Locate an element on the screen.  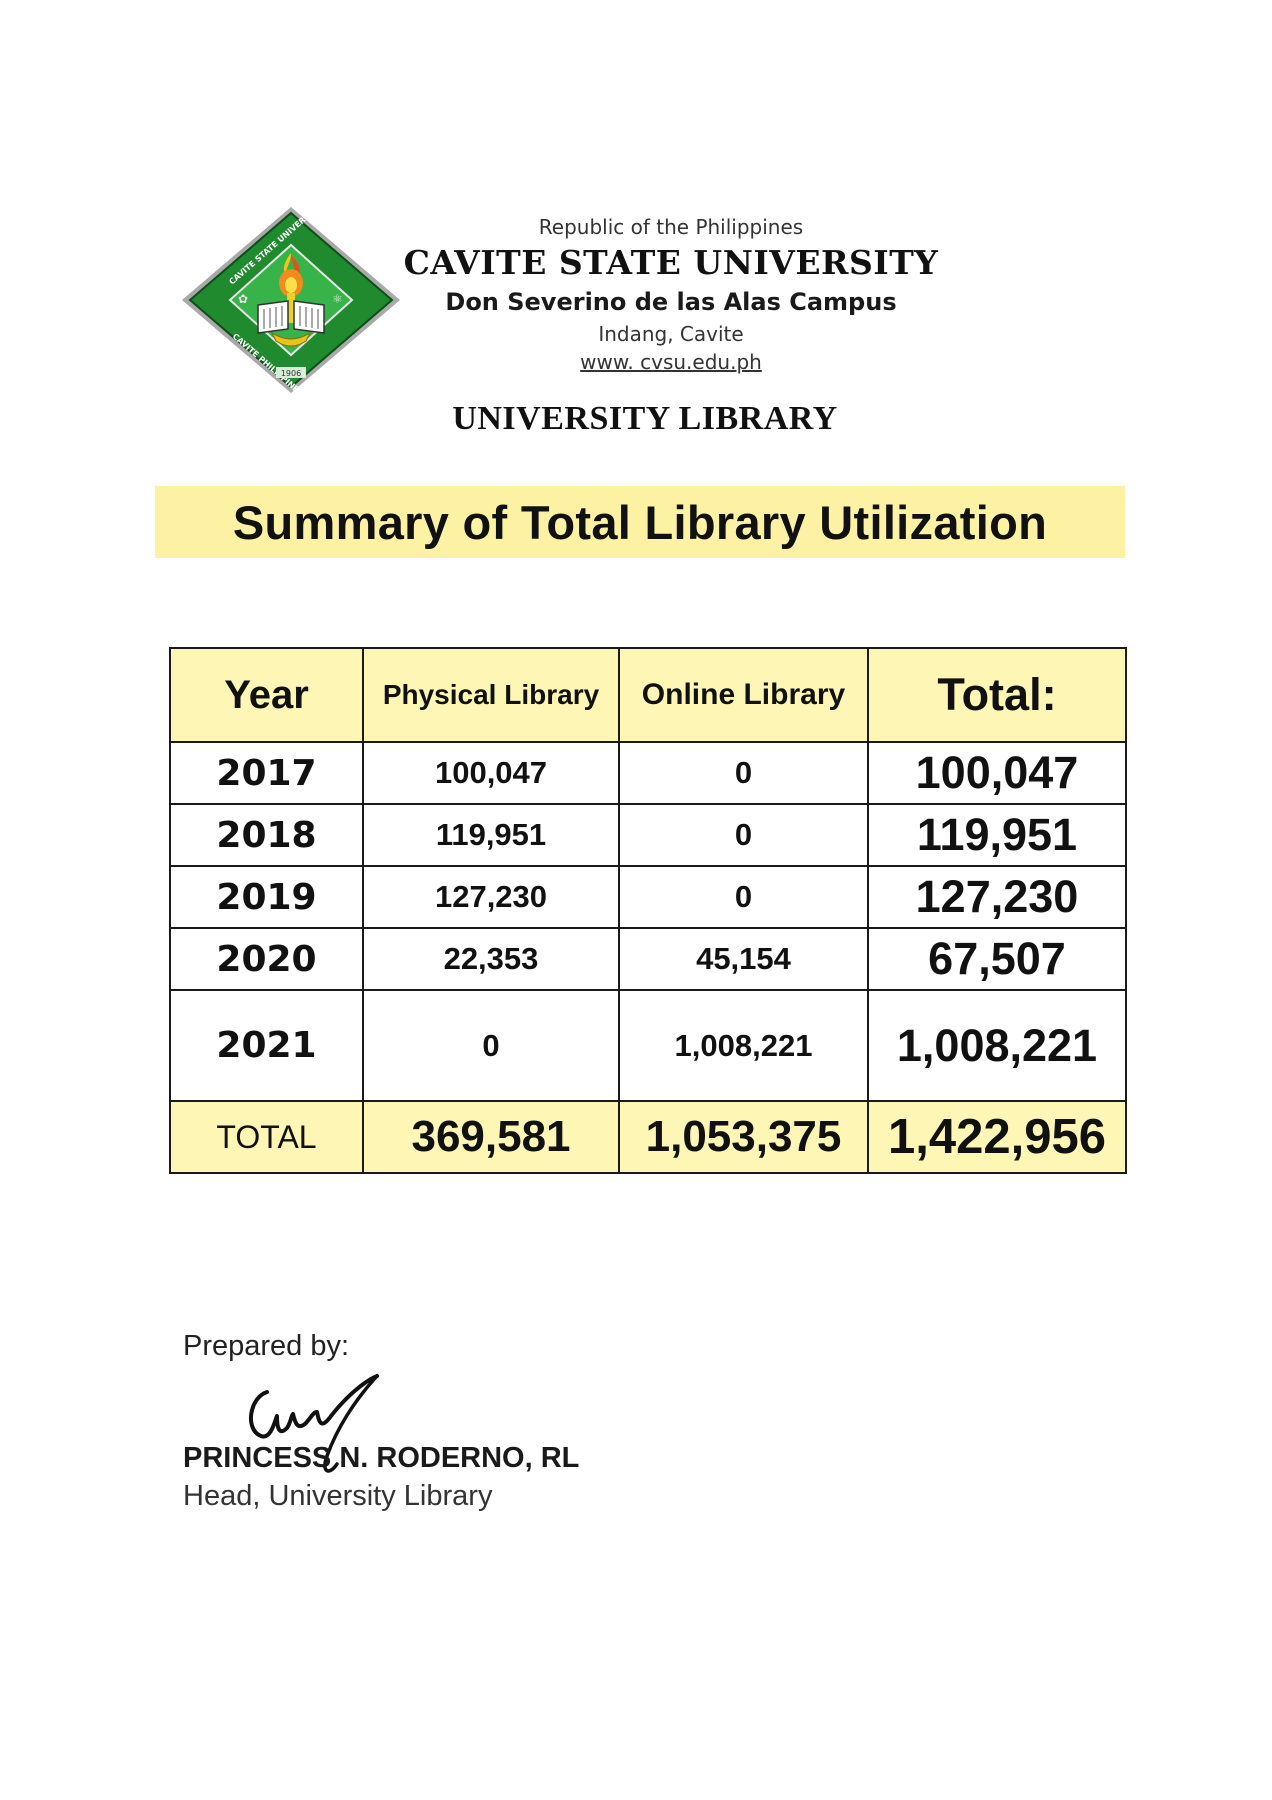
cell-total: 127,230 is located at coordinates (997, 897).